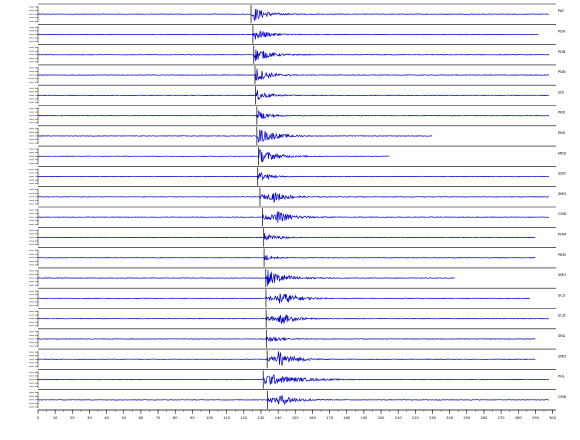 The width and height of the screenshot is (580, 440). What do you see at coordinates (502, 418) in the screenshot?
I see `x-tick-label: 270` at bounding box center [502, 418].